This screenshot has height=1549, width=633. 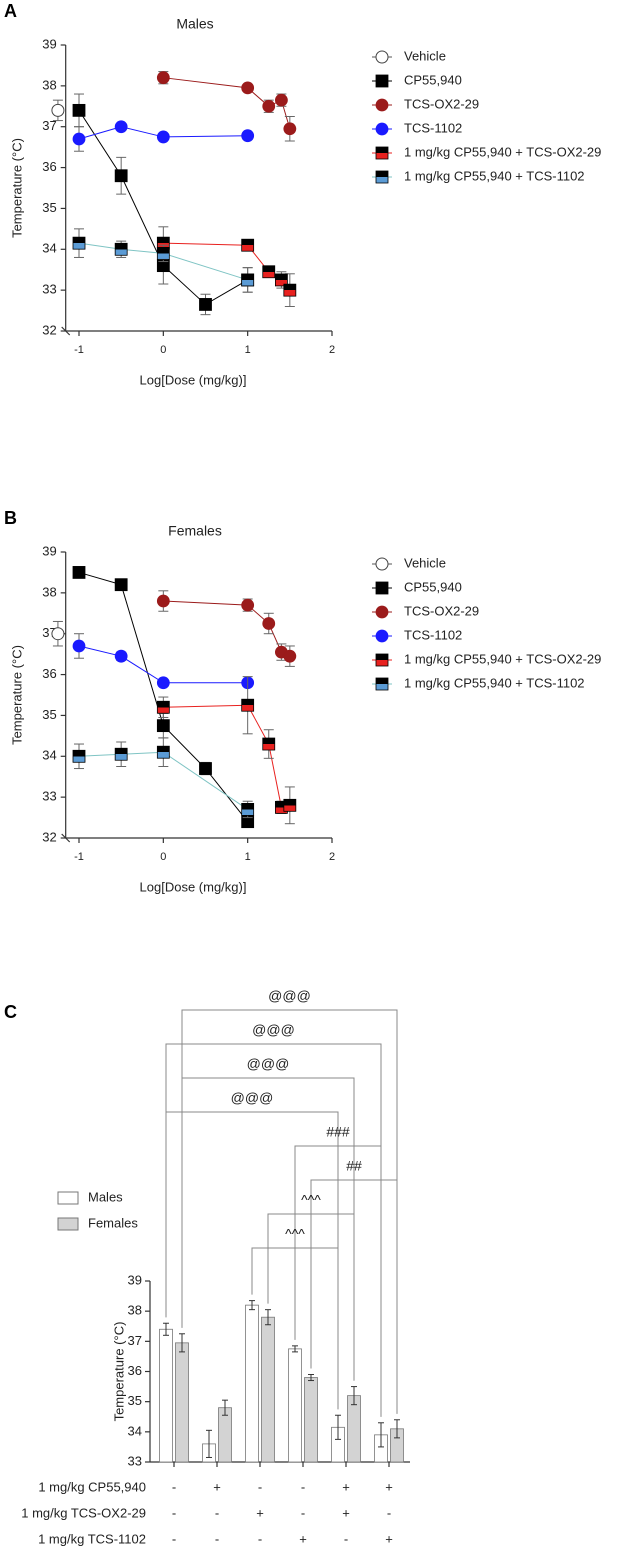 What do you see at coordinates (295, 1234) in the screenshot?
I see `significance-label: ^^^` at bounding box center [295, 1234].